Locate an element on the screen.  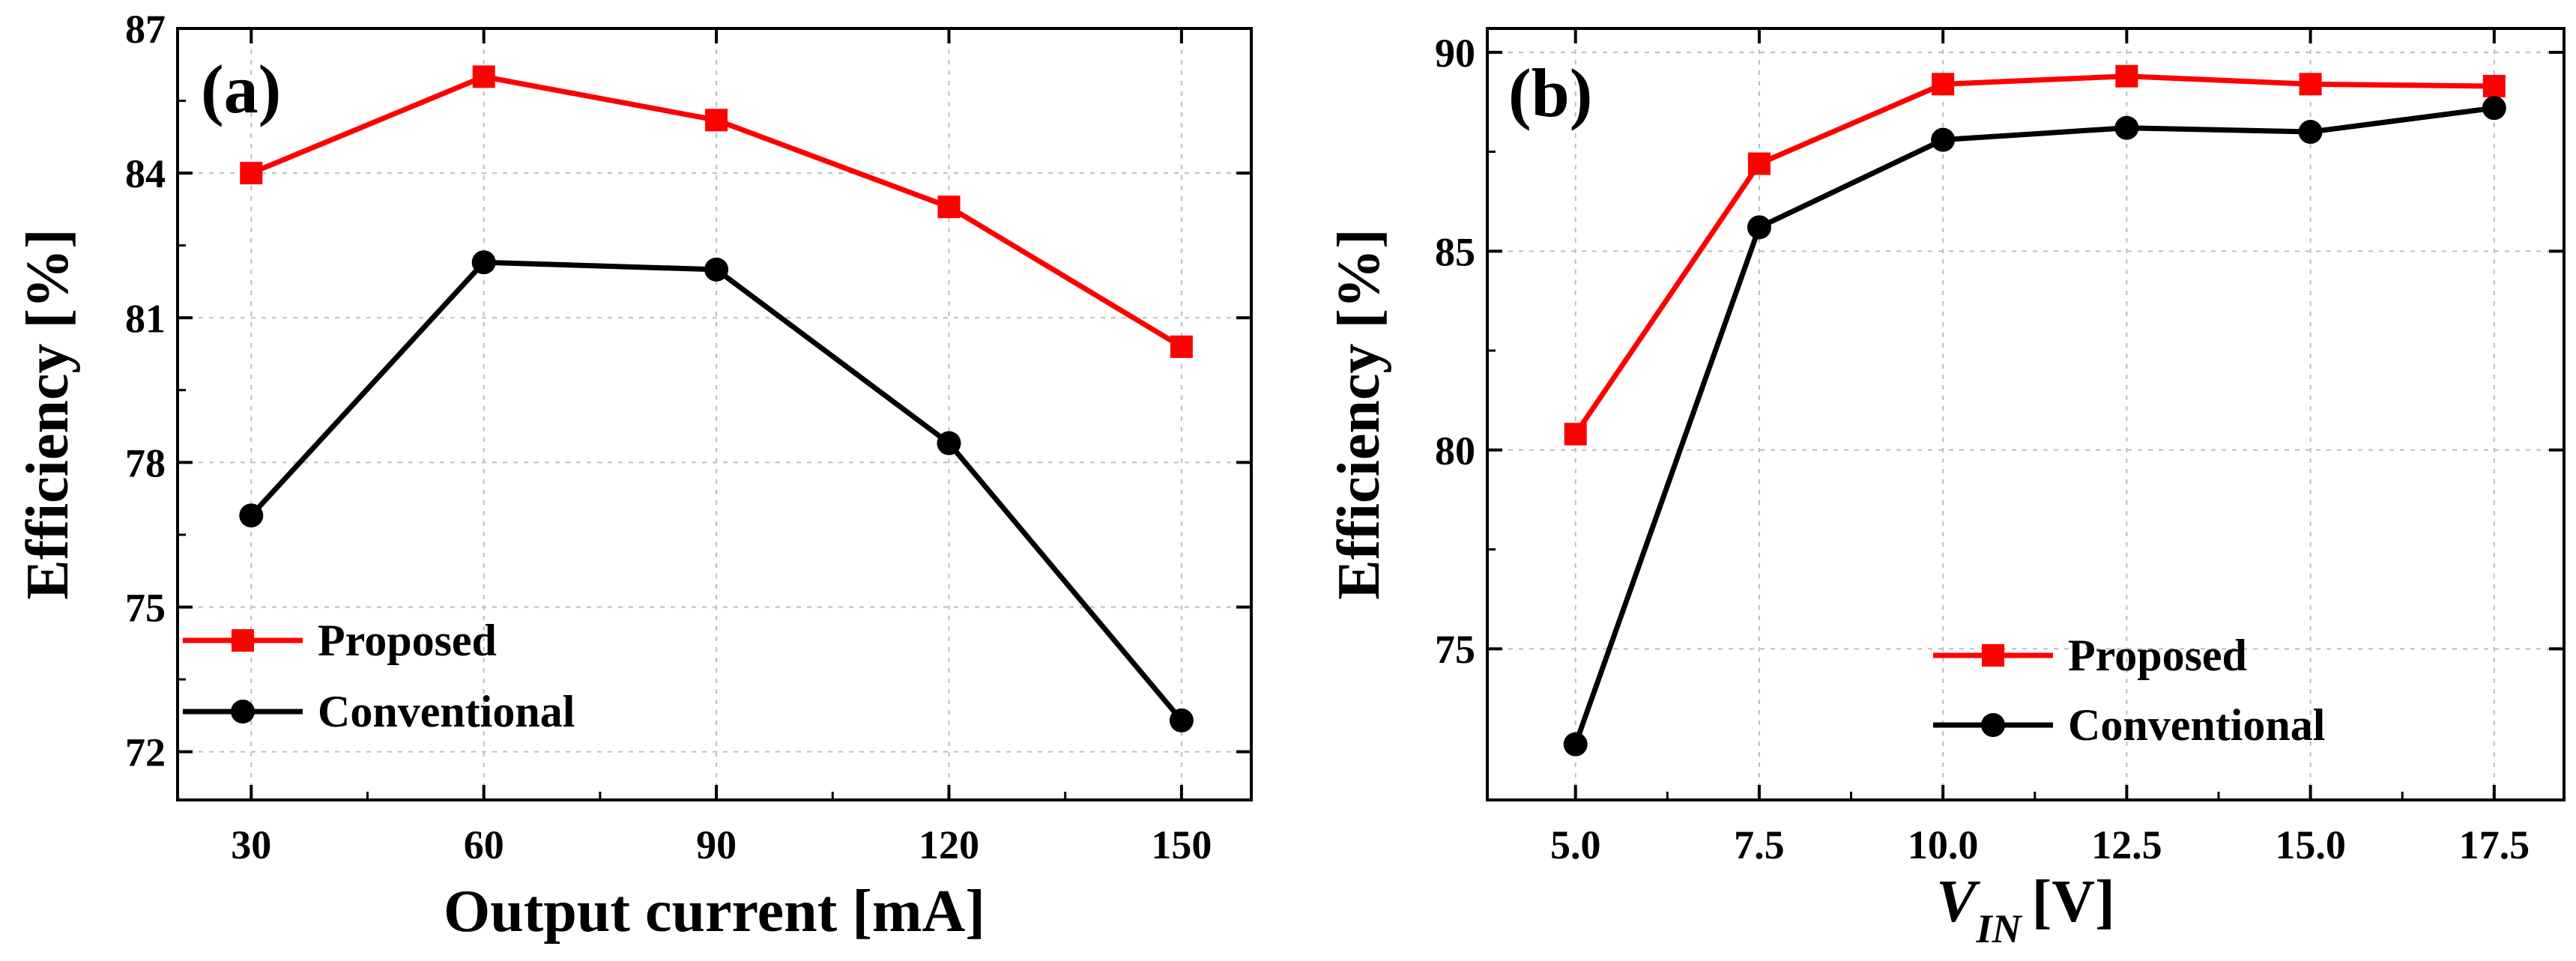
x-tick-label: 30 is located at coordinates (251, 844).